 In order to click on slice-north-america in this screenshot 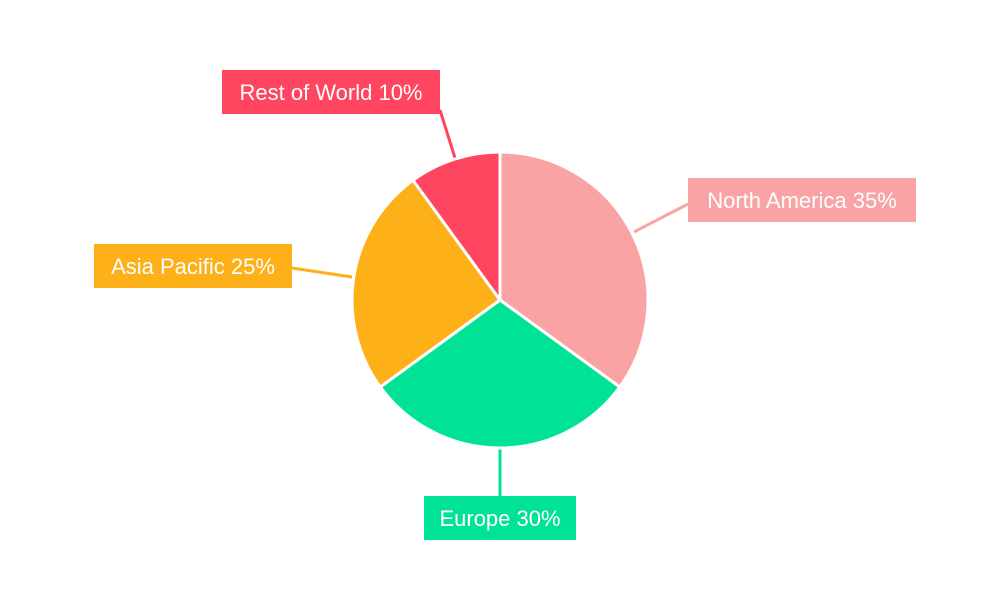, I will do `click(574, 269)`.